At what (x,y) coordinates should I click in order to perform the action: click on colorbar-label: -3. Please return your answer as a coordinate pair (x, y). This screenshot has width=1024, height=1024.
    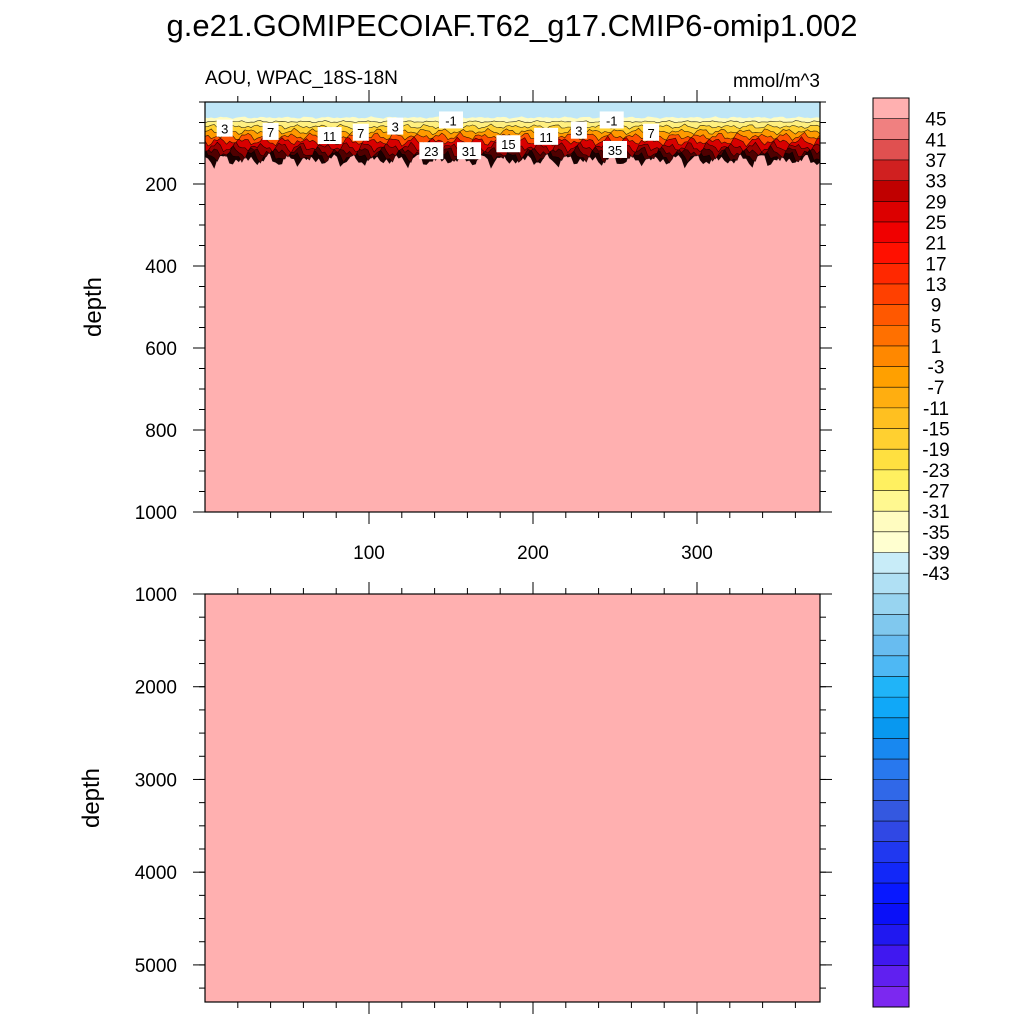
    Looking at the image, I should click on (936, 368).